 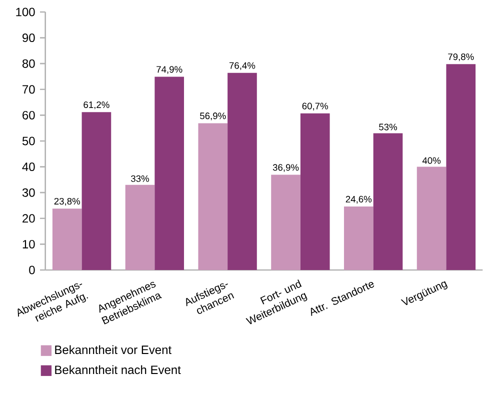 What do you see at coordinates (359, 200) in the screenshot?
I see `data-label: 24,6%` at bounding box center [359, 200].